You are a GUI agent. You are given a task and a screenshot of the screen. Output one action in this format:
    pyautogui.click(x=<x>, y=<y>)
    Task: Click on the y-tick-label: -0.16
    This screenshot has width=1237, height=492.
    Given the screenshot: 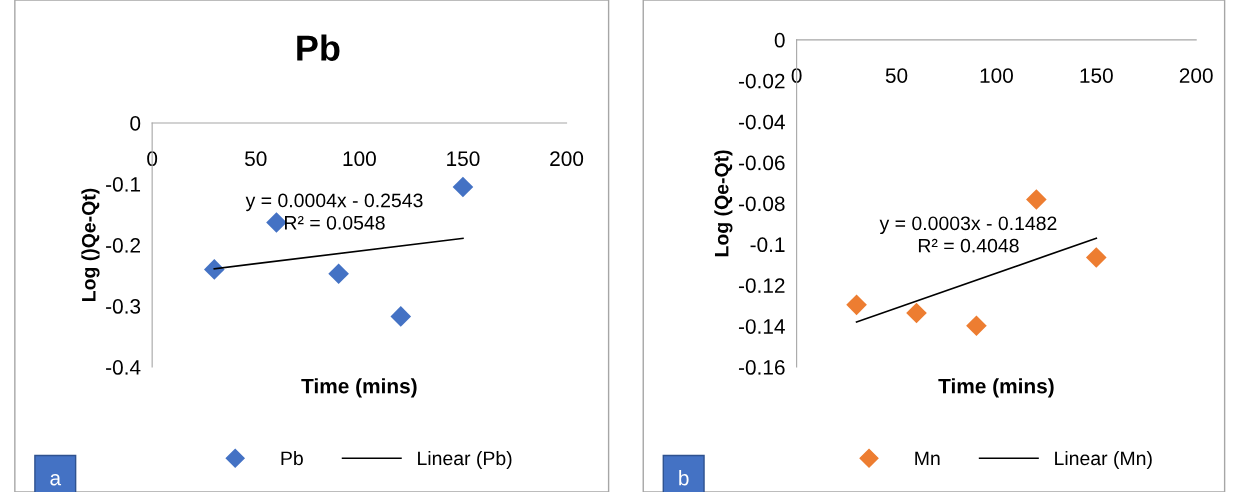 What is the action you would take?
    pyautogui.click(x=761, y=367)
    